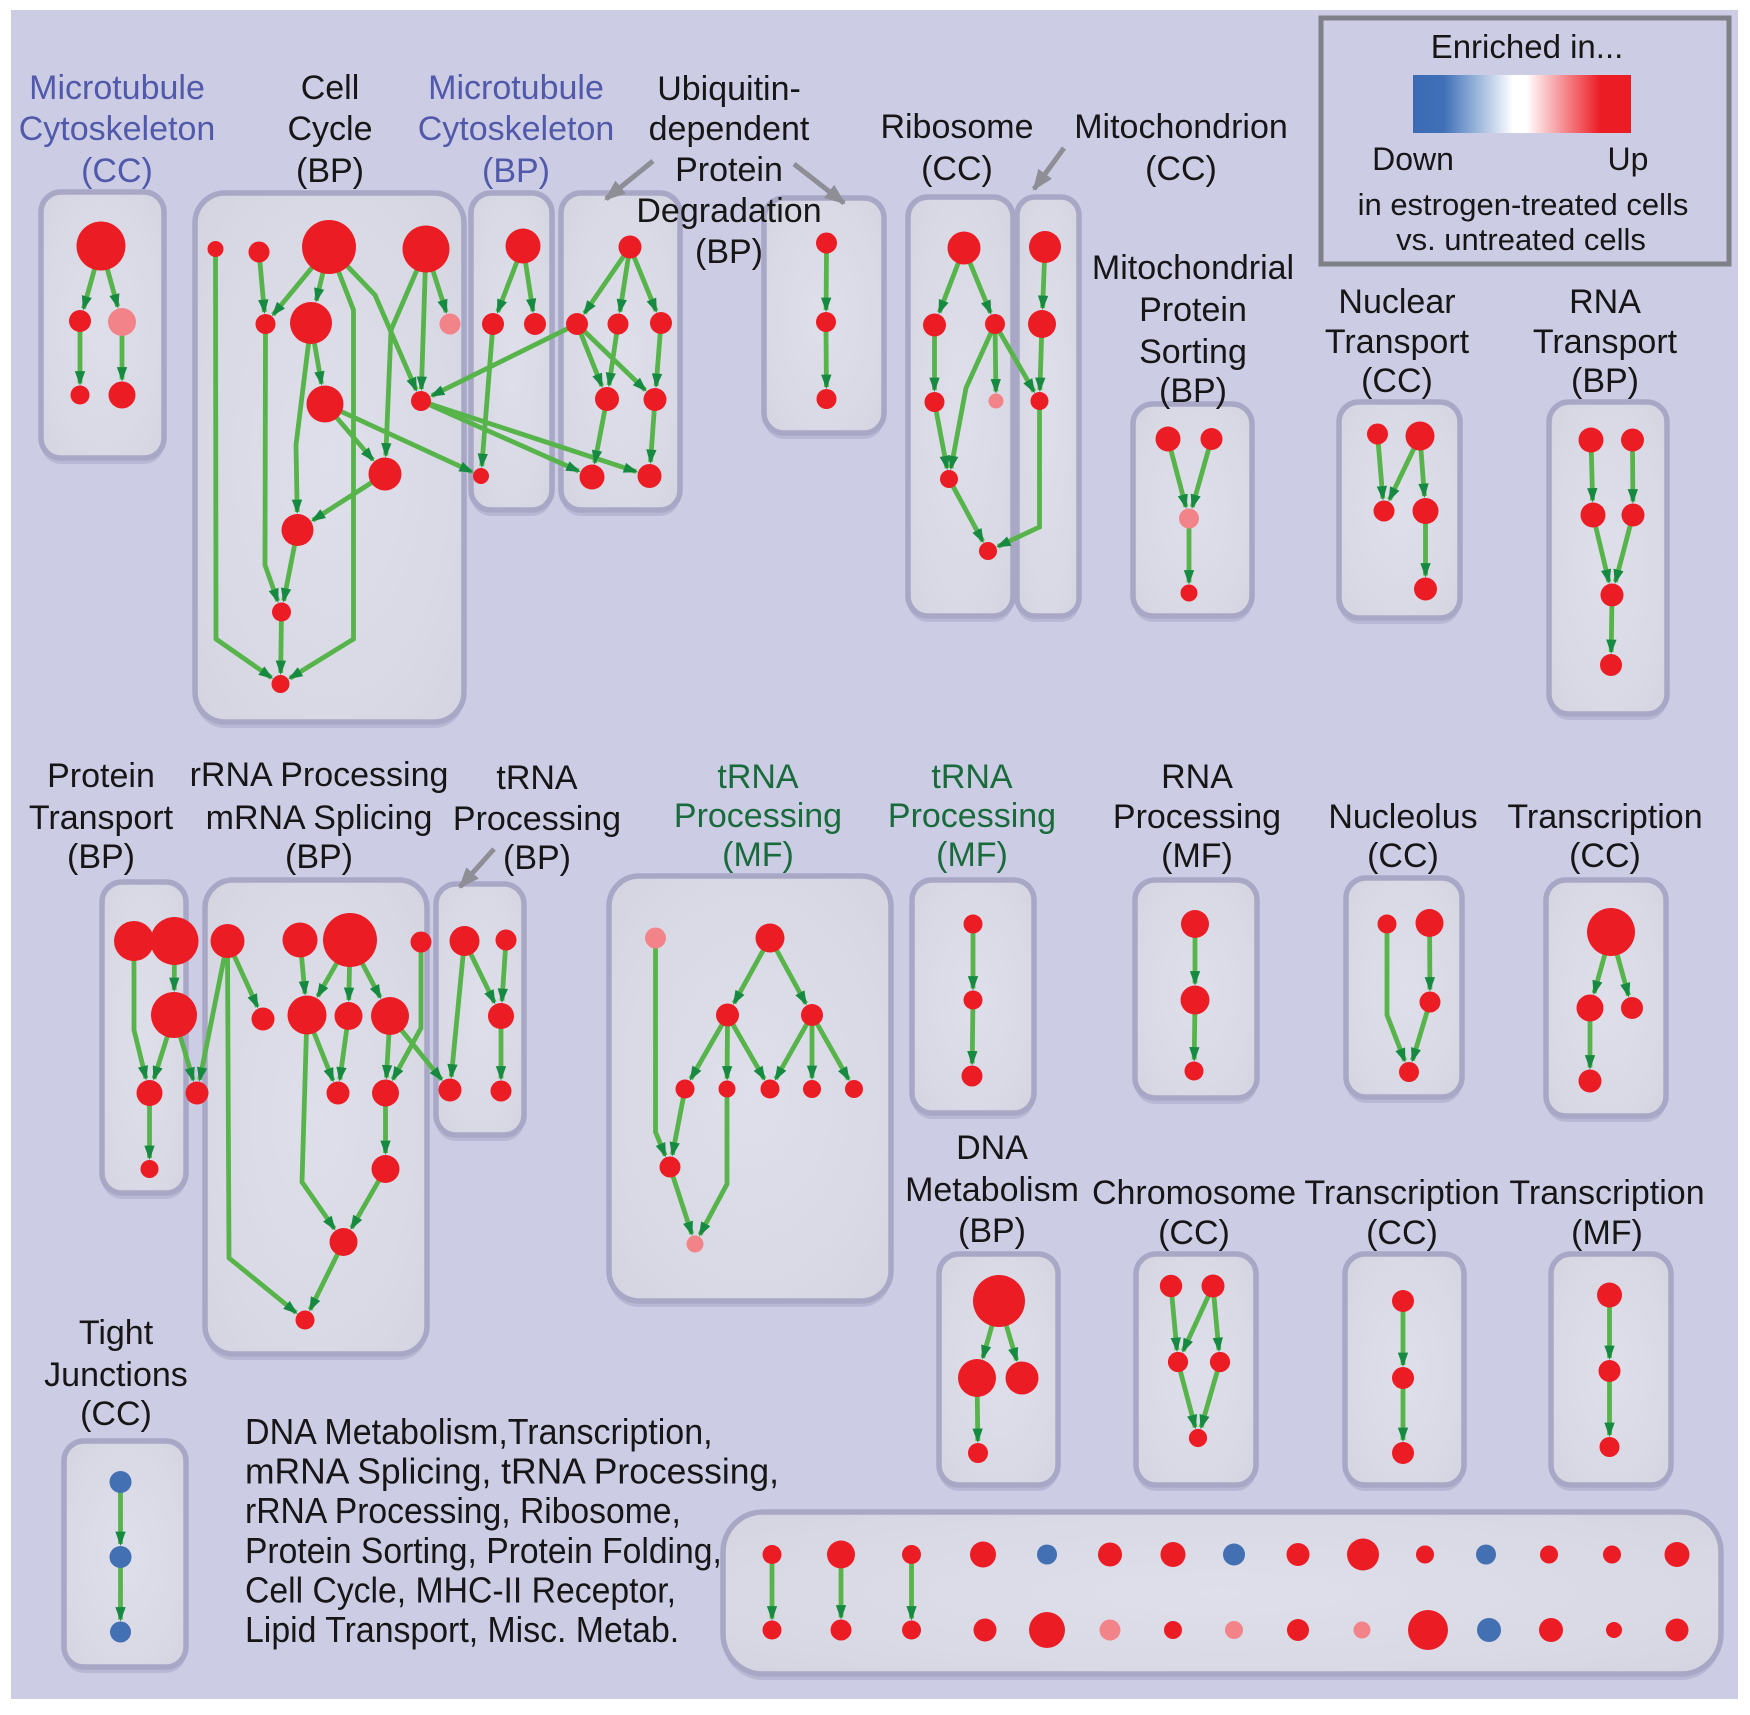 This screenshot has width=1750, height=1715. Describe the element at coordinates (729, 129) in the screenshot. I see `svg-text: dependent` at that location.